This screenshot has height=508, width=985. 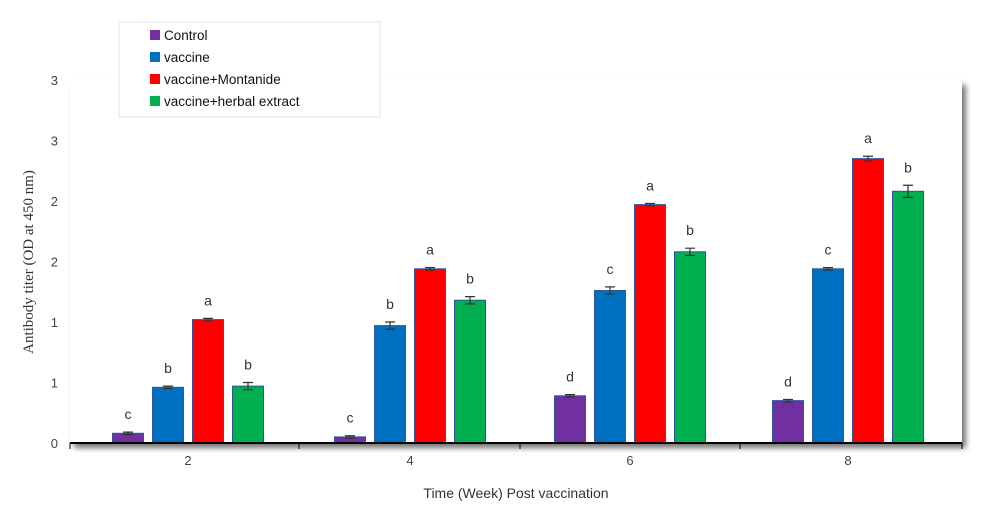 I want to click on sig-letter-vaccine-montanide-week-6: a, so click(x=650, y=185).